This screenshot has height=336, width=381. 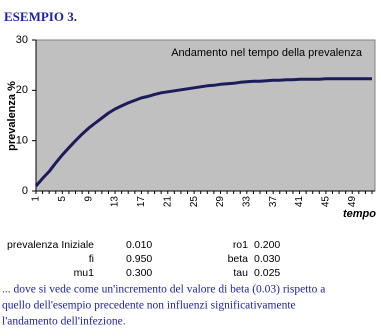 What do you see at coordinates (273, 202) in the screenshot?
I see `x-tick-label: 37` at bounding box center [273, 202].